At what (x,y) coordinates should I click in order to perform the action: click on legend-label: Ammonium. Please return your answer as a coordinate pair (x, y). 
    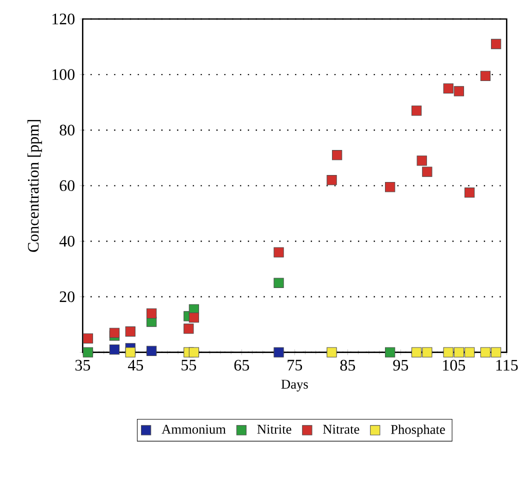
    Looking at the image, I should click on (194, 429).